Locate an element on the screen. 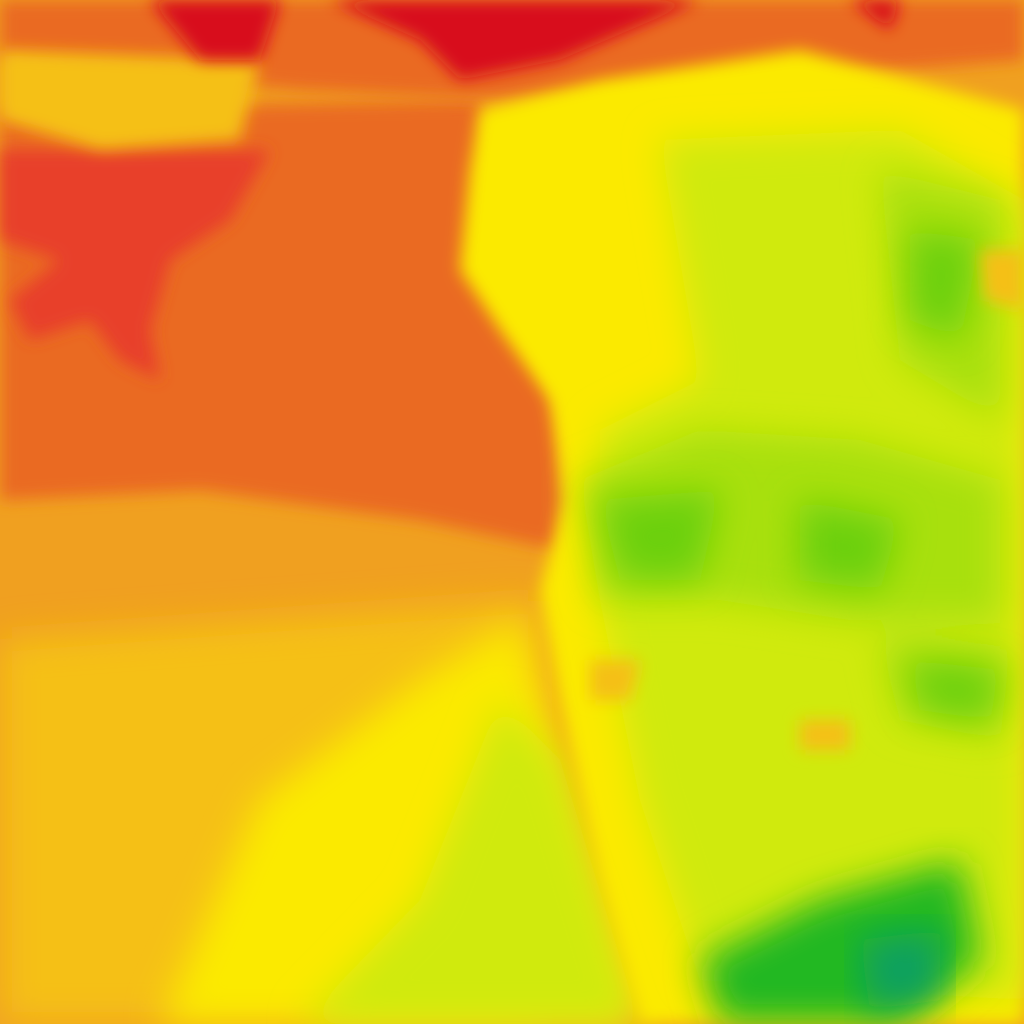  south-ocean-green is located at coordinates (470, 862).